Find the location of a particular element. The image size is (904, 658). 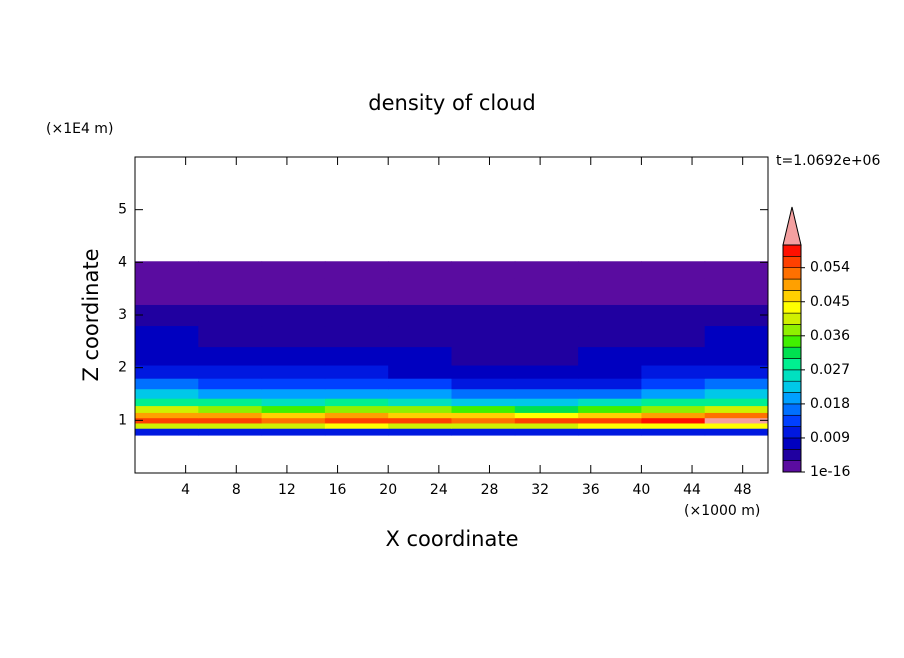

colorbar-tick-label: 1e-16 is located at coordinates (830, 472).